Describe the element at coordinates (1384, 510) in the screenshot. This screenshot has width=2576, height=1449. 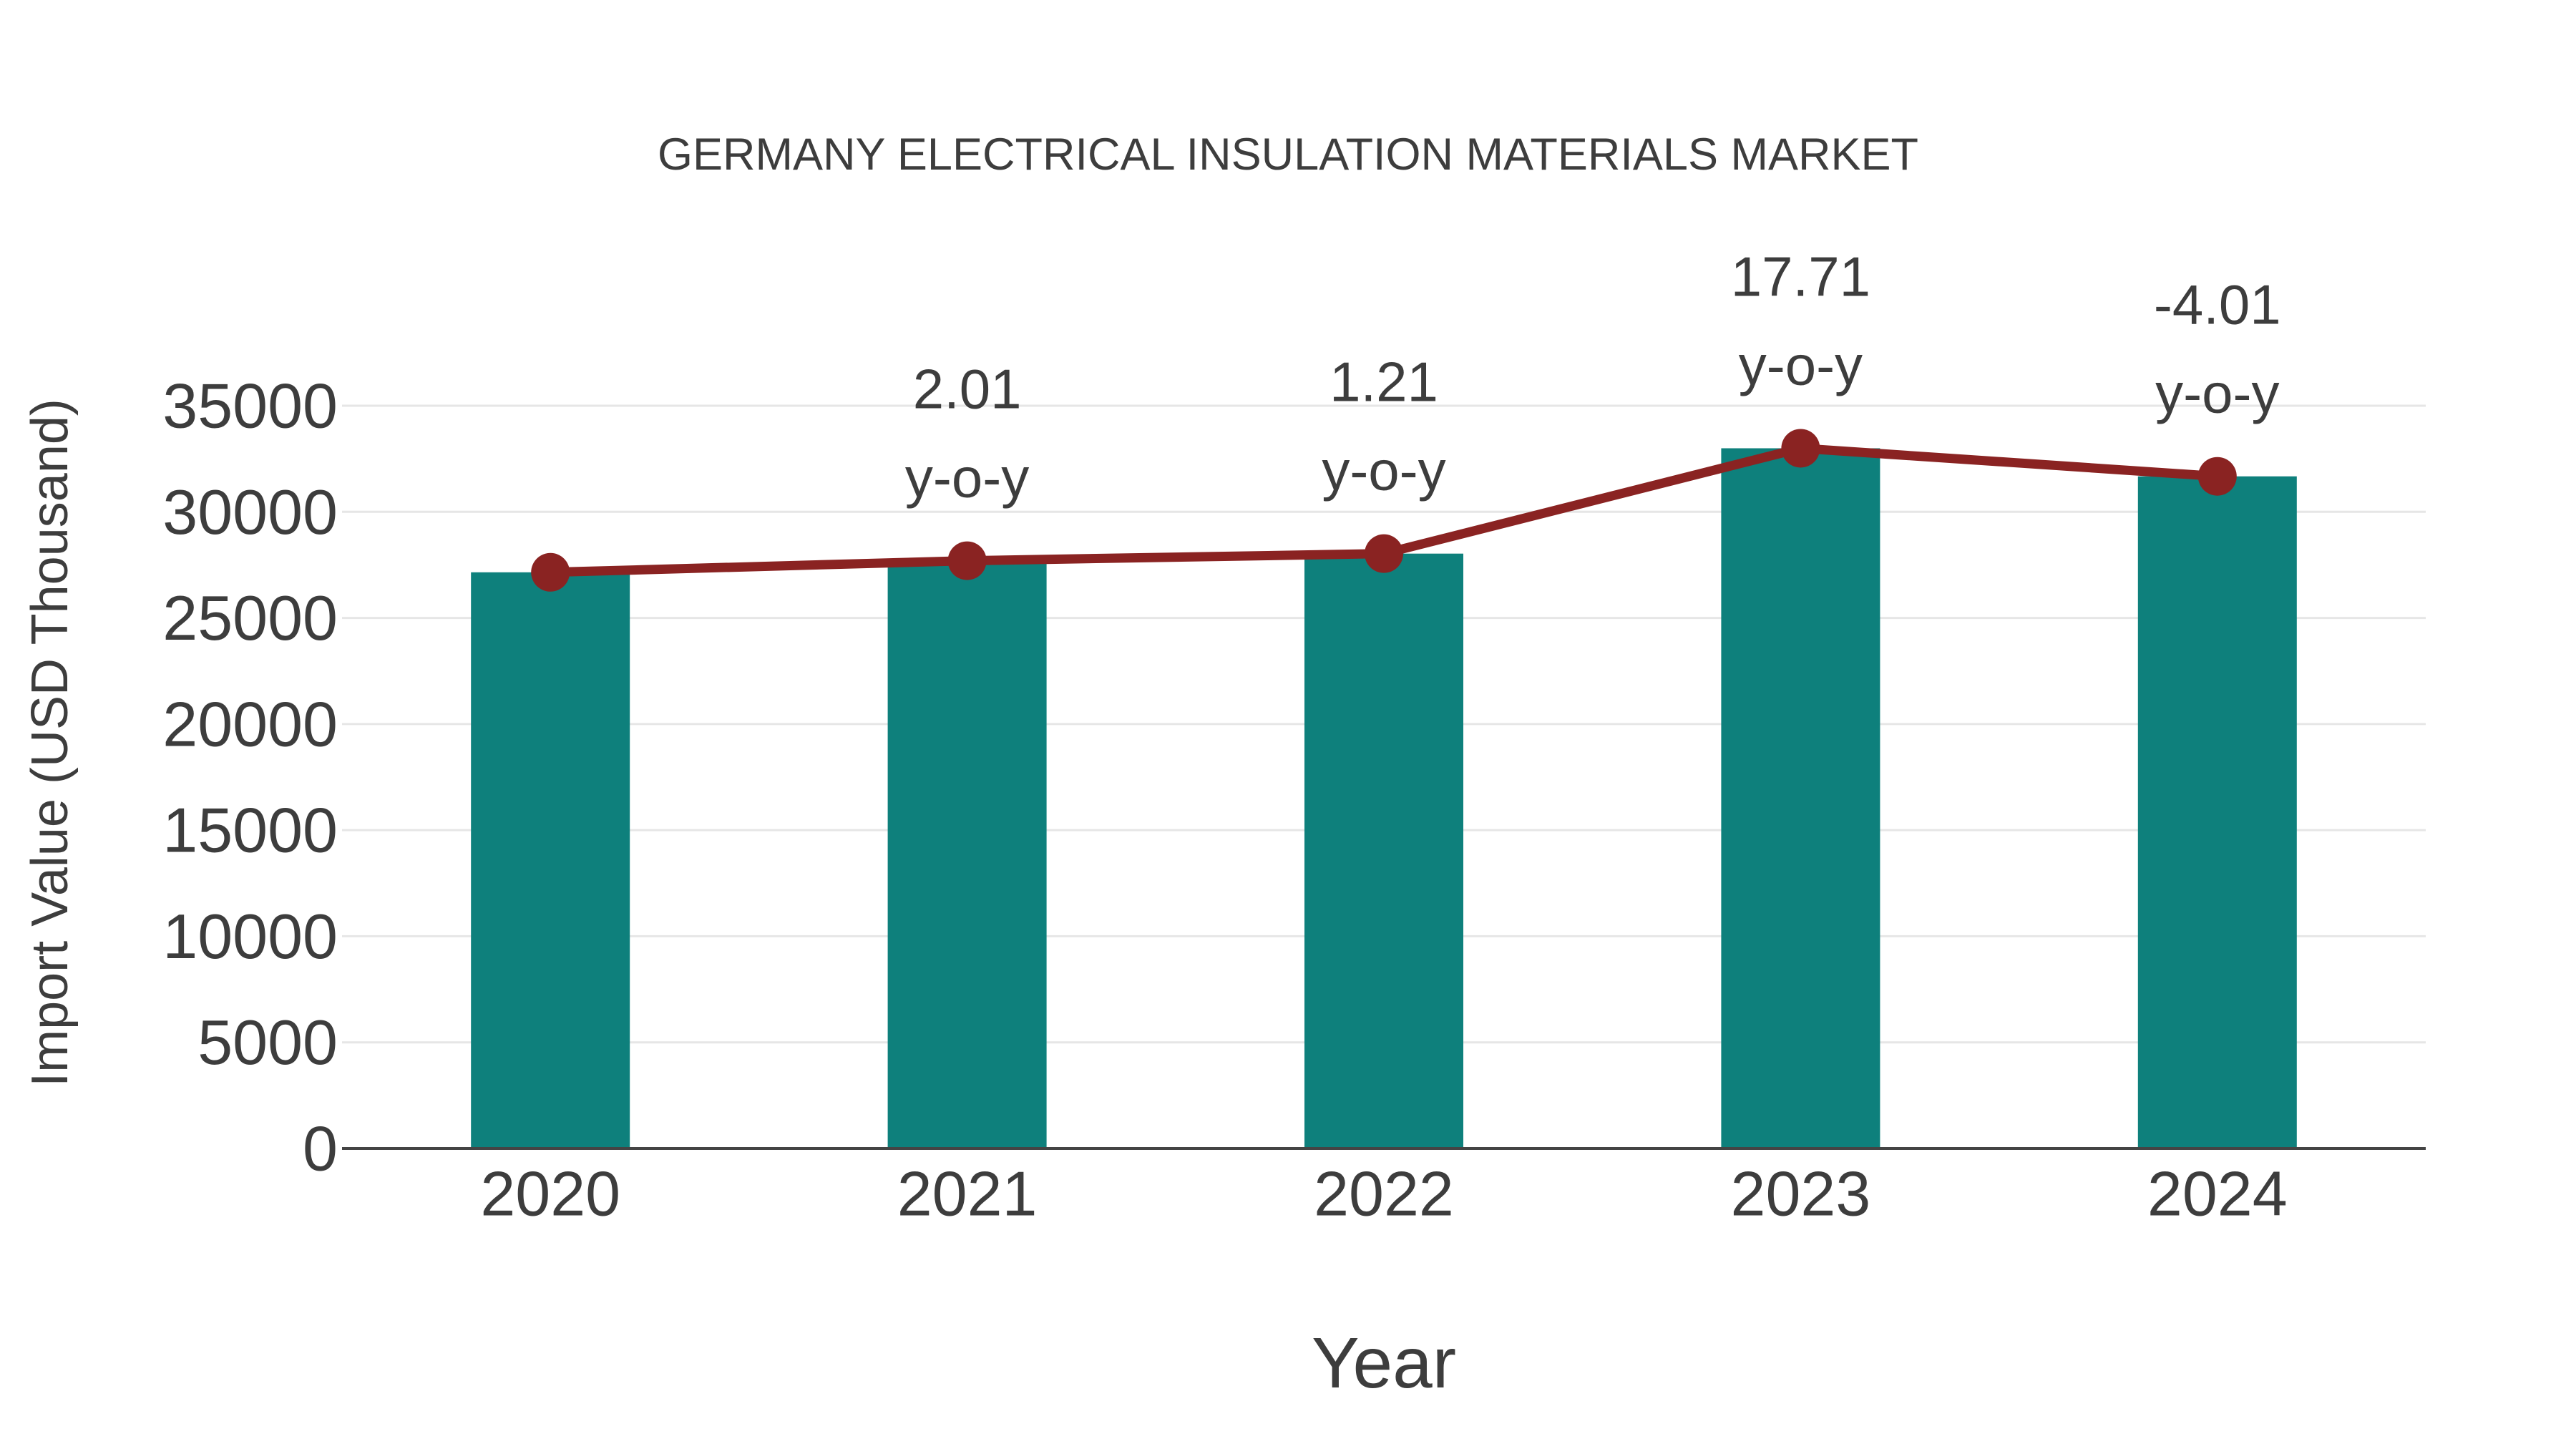
I see `trend-line-group` at that location.